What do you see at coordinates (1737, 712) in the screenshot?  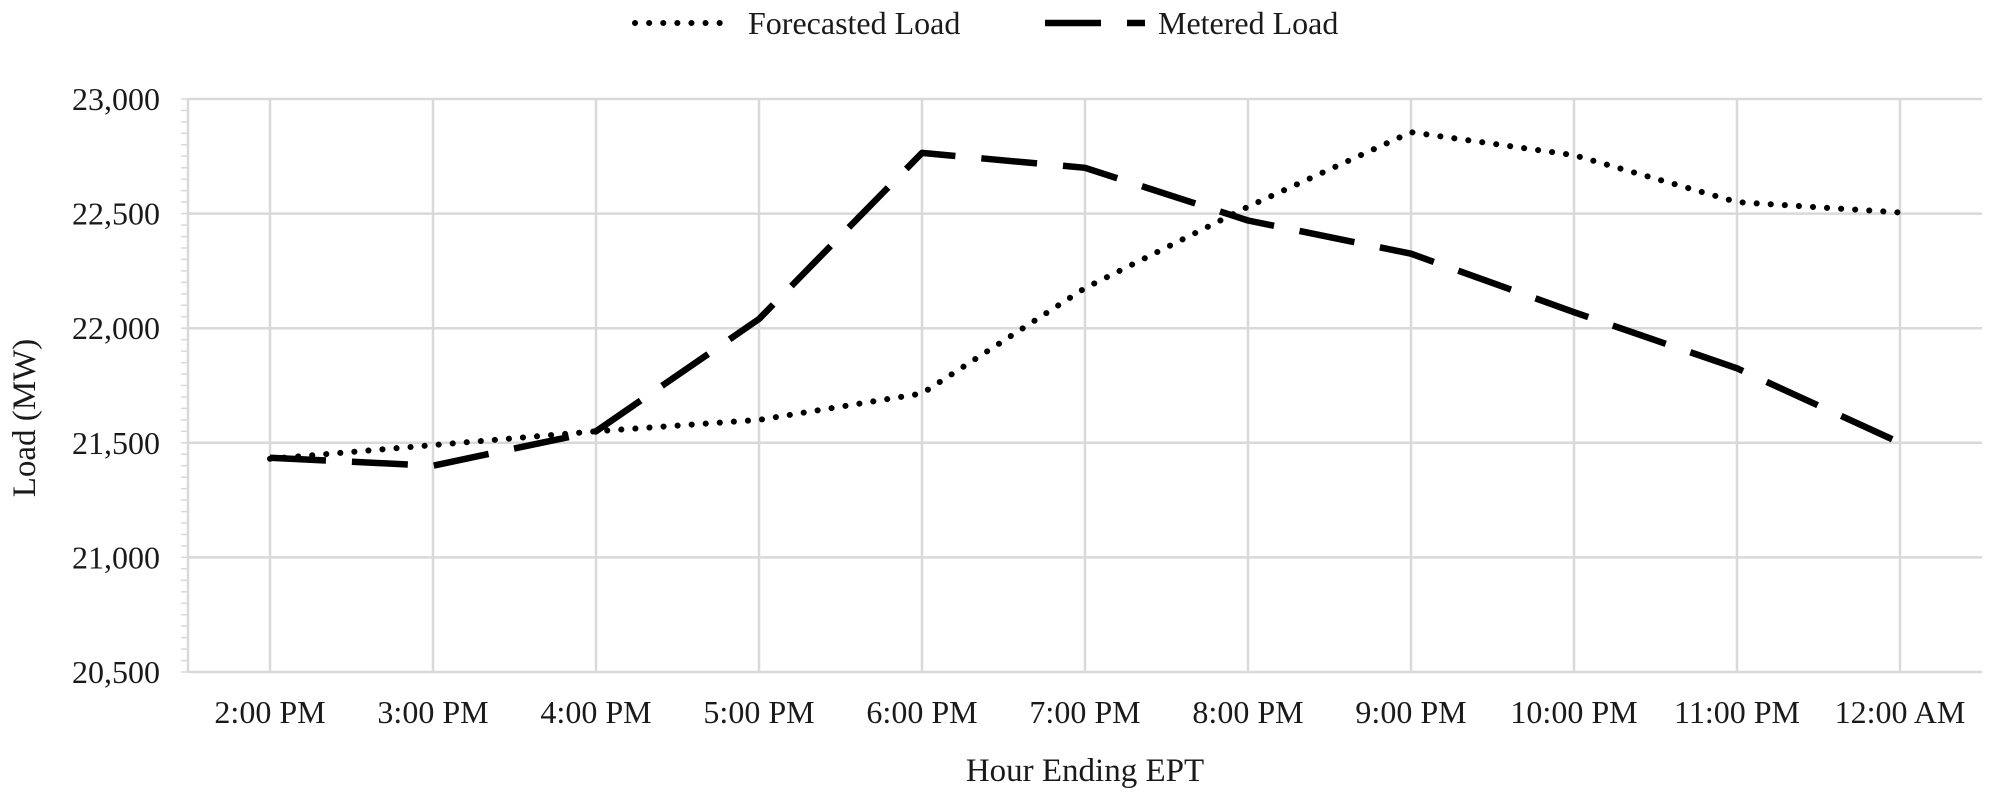 I see `x-tick-label: 11:00 PM` at bounding box center [1737, 712].